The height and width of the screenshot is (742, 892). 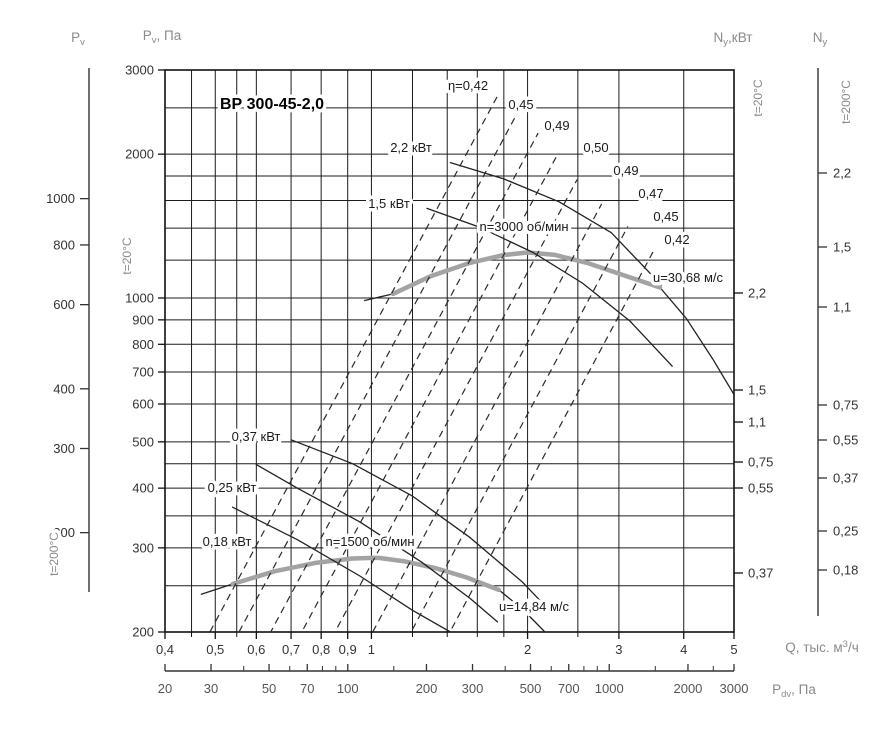 I want to click on pdv-tick-label: 200, so click(x=427, y=688).